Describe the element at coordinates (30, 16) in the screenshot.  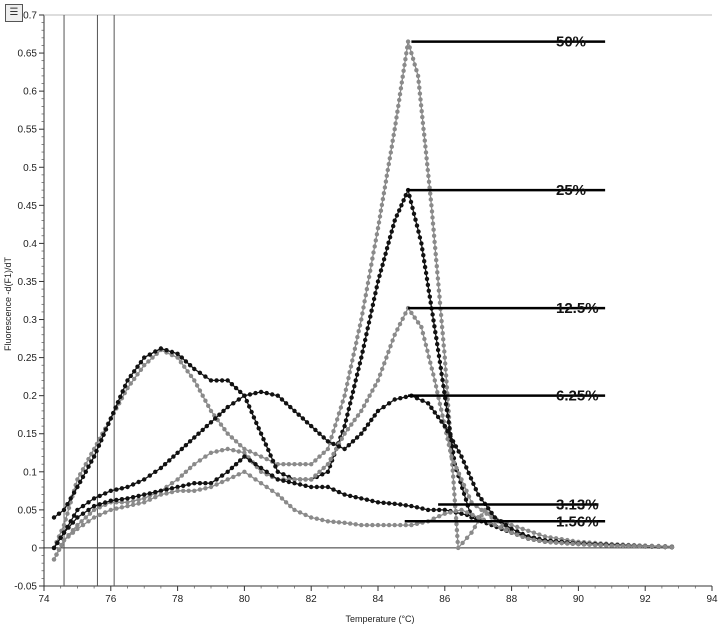
I see `y-tick-label: 0.7` at that location.